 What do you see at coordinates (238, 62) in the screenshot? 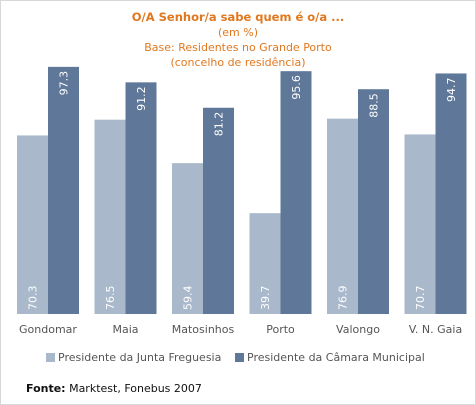
I see `chart-base-detail: (concelho de residência)` at bounding box center [238, 62].